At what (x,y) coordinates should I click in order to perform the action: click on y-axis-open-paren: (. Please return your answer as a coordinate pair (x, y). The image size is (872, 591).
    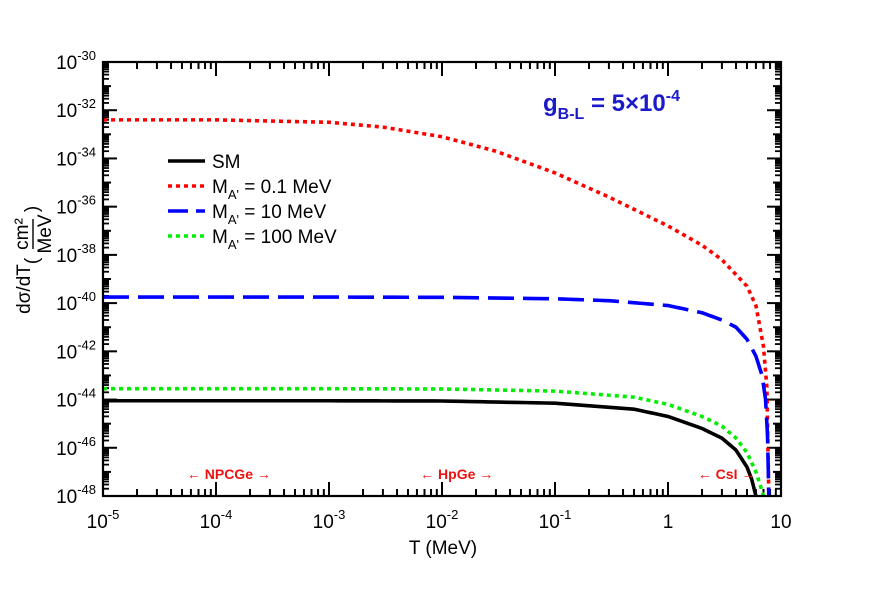
    Looking at the image, I should click on (32, 260).